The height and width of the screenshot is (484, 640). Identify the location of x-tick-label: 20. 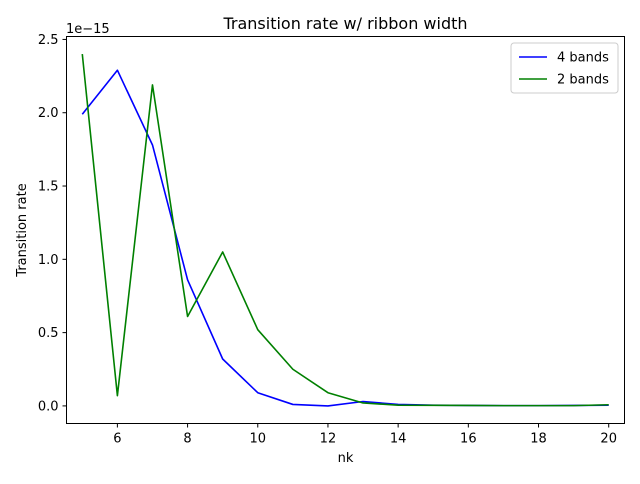
(608, 439).